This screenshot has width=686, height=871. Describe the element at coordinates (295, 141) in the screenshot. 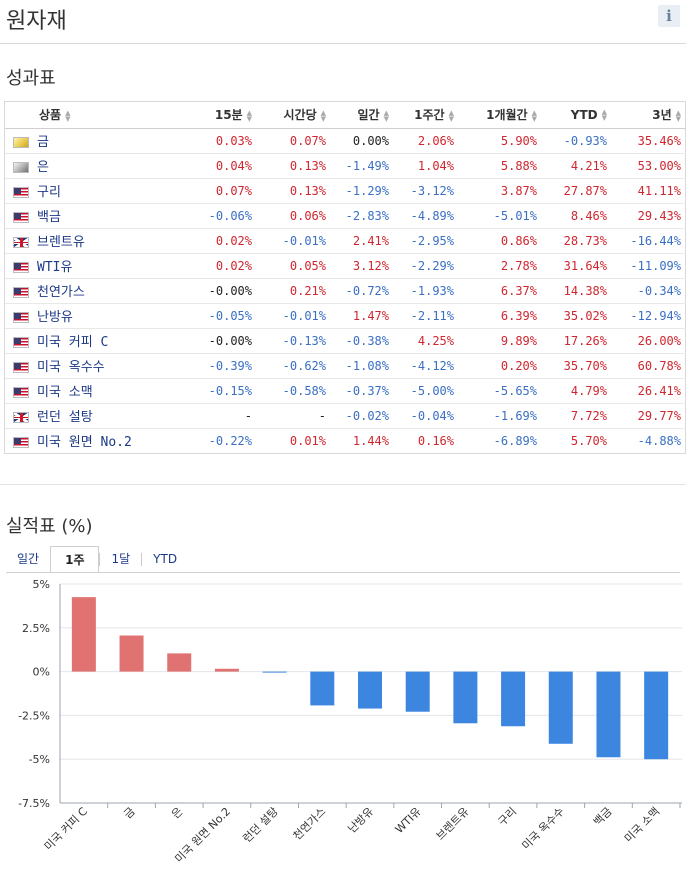

I see `value-cell: 0.07%` at that location.